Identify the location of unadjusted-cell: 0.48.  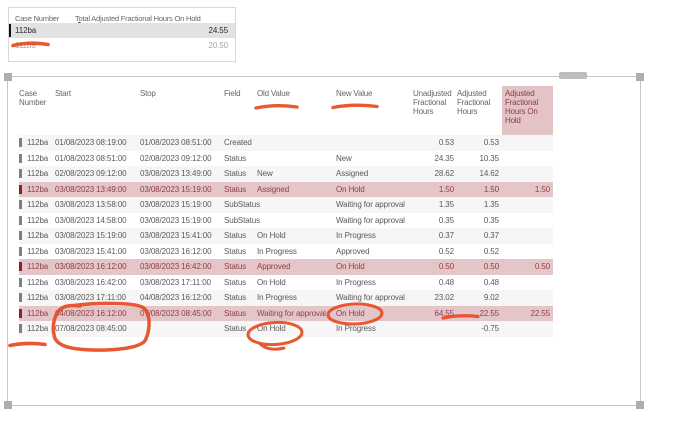
(446, 282).